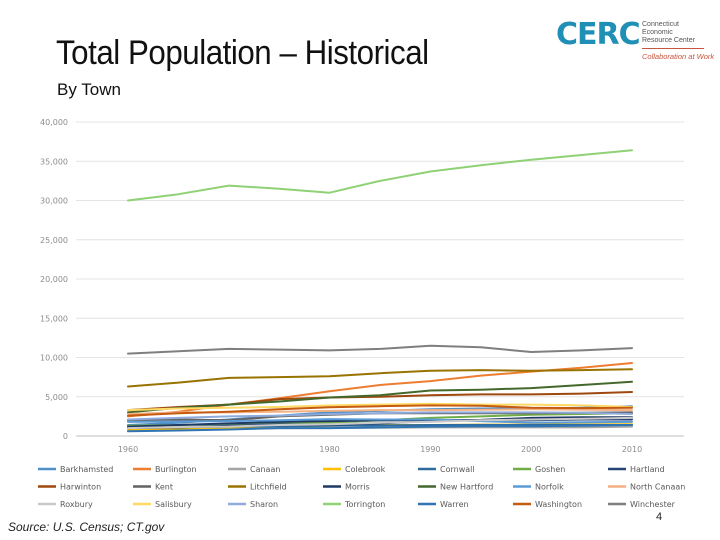 Image resolution: width=720 pixels, height=540 pixels. Describe the element at coordinates (229, 449) in the screenshot. I see `x-tick-label: 1970` at that location.